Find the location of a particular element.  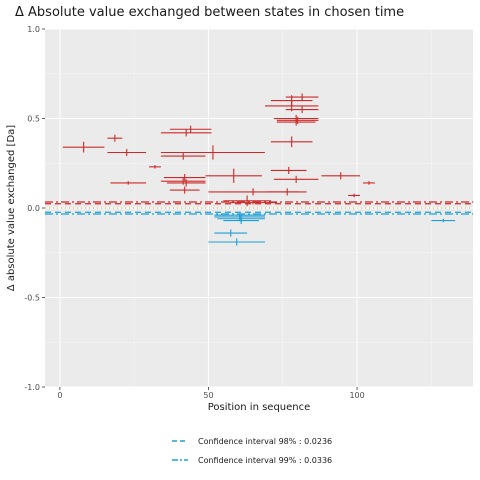

legend-label: Confidence interval 98% : 0.0236 is located at coordinates (265, 441).